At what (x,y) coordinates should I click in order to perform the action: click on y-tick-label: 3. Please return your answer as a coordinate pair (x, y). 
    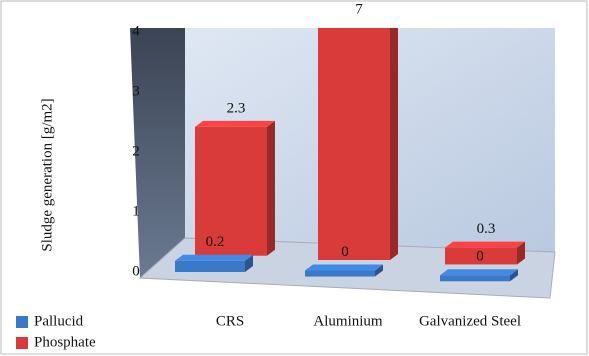
    Looking at the image, I should click on (136, 91).